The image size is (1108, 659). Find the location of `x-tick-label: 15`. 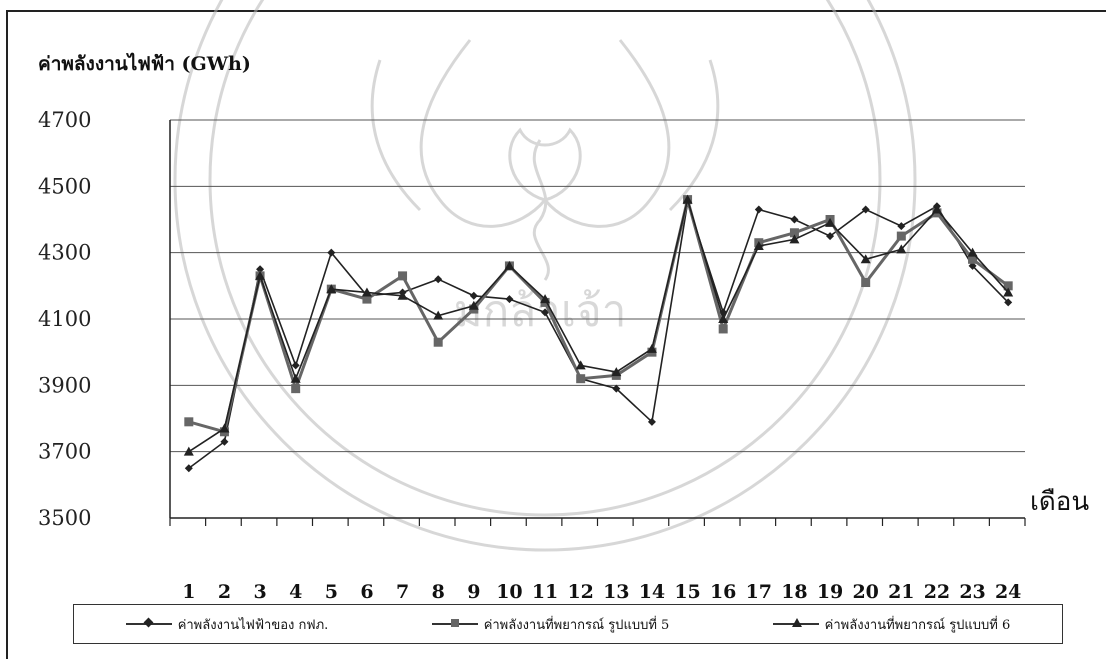

x-tick-label: 15 is located at coordinates (687, 592).